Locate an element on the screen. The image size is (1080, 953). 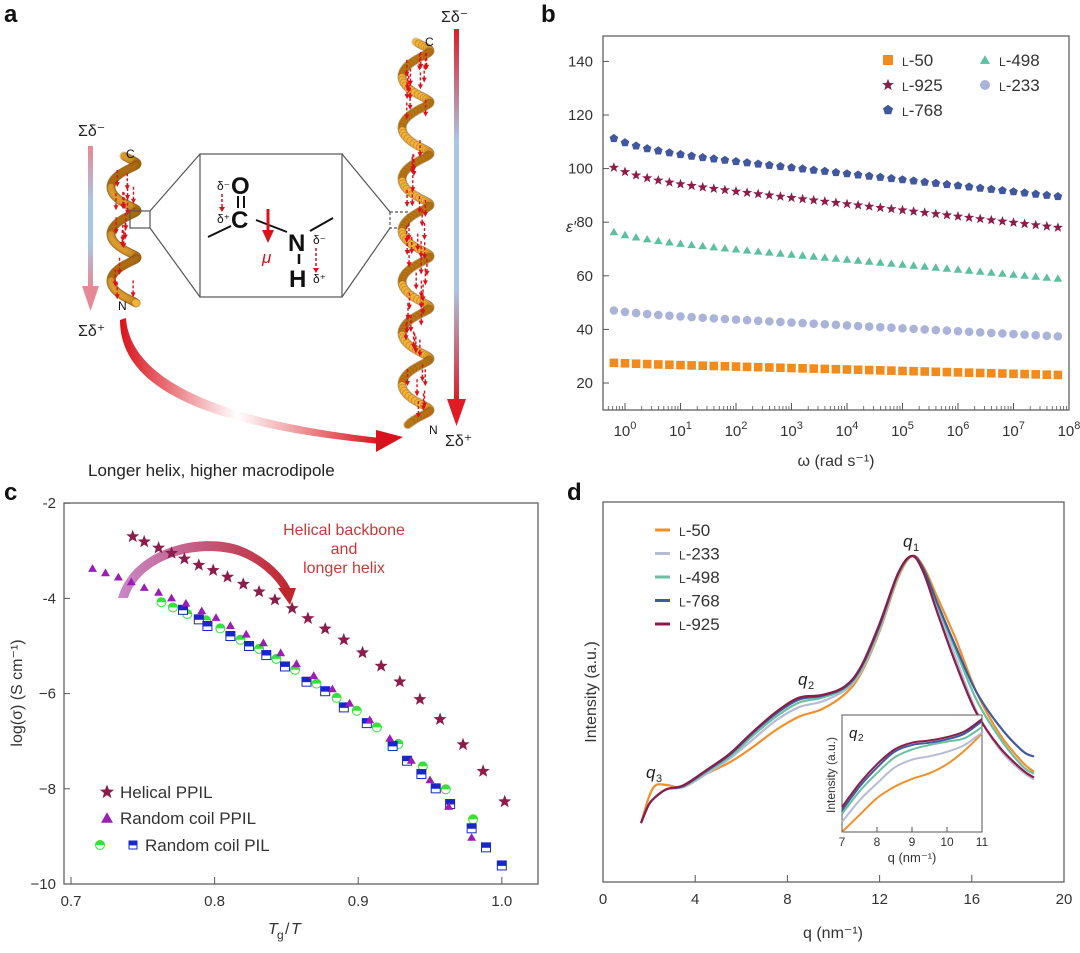
chart-d-x-tick-label: 16 is located at coordinates (971, 899).